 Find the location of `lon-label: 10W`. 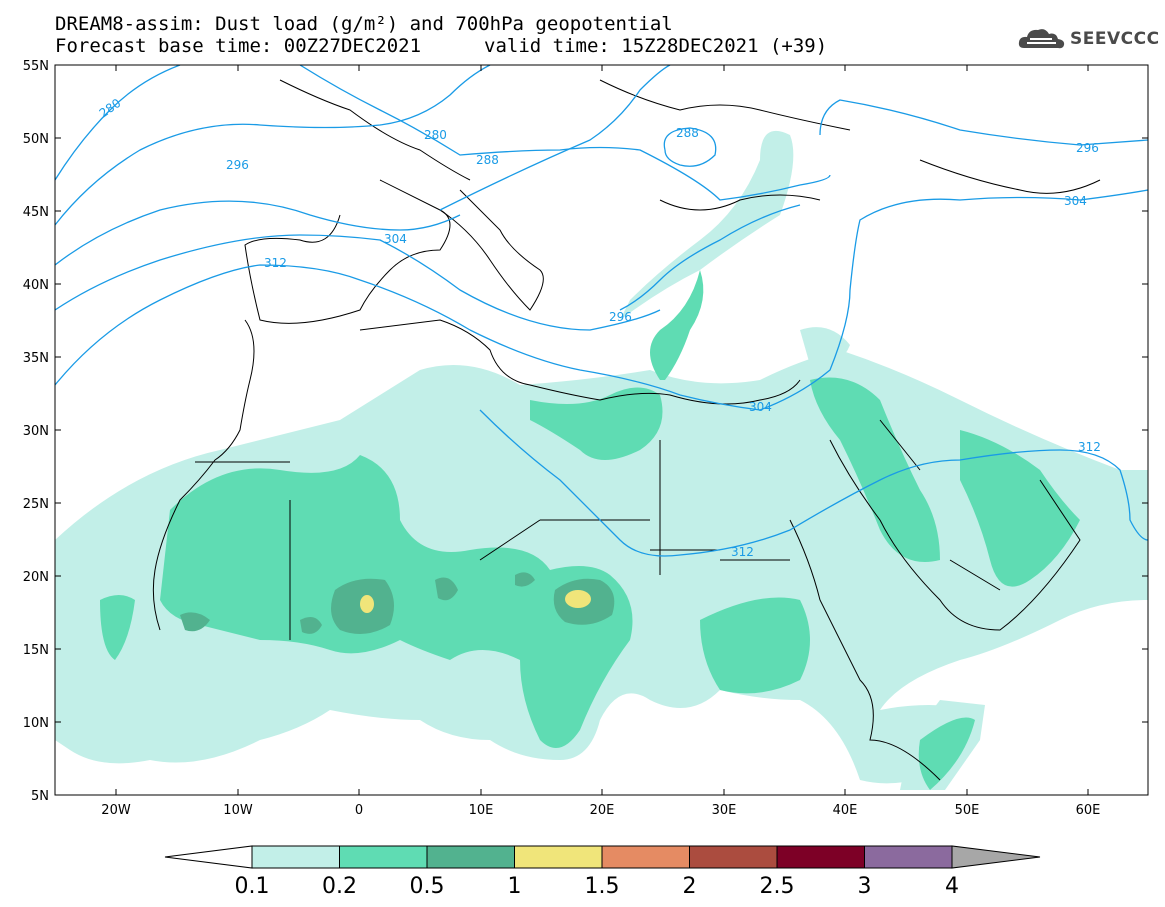

lon-label: 10W is located at coordinates (238, 810).